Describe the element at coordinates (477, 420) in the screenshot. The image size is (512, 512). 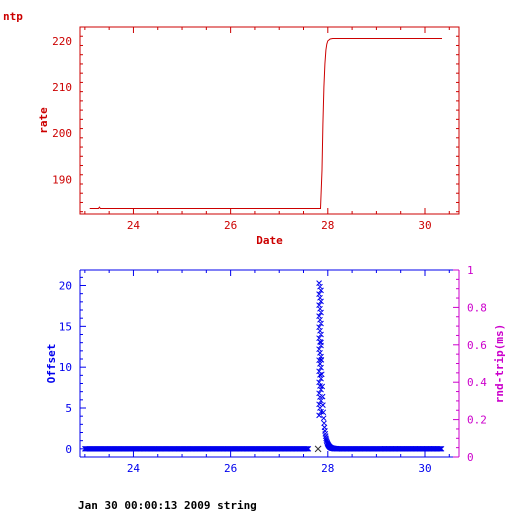
I see `y2-tick-label: 0.2` at that location.